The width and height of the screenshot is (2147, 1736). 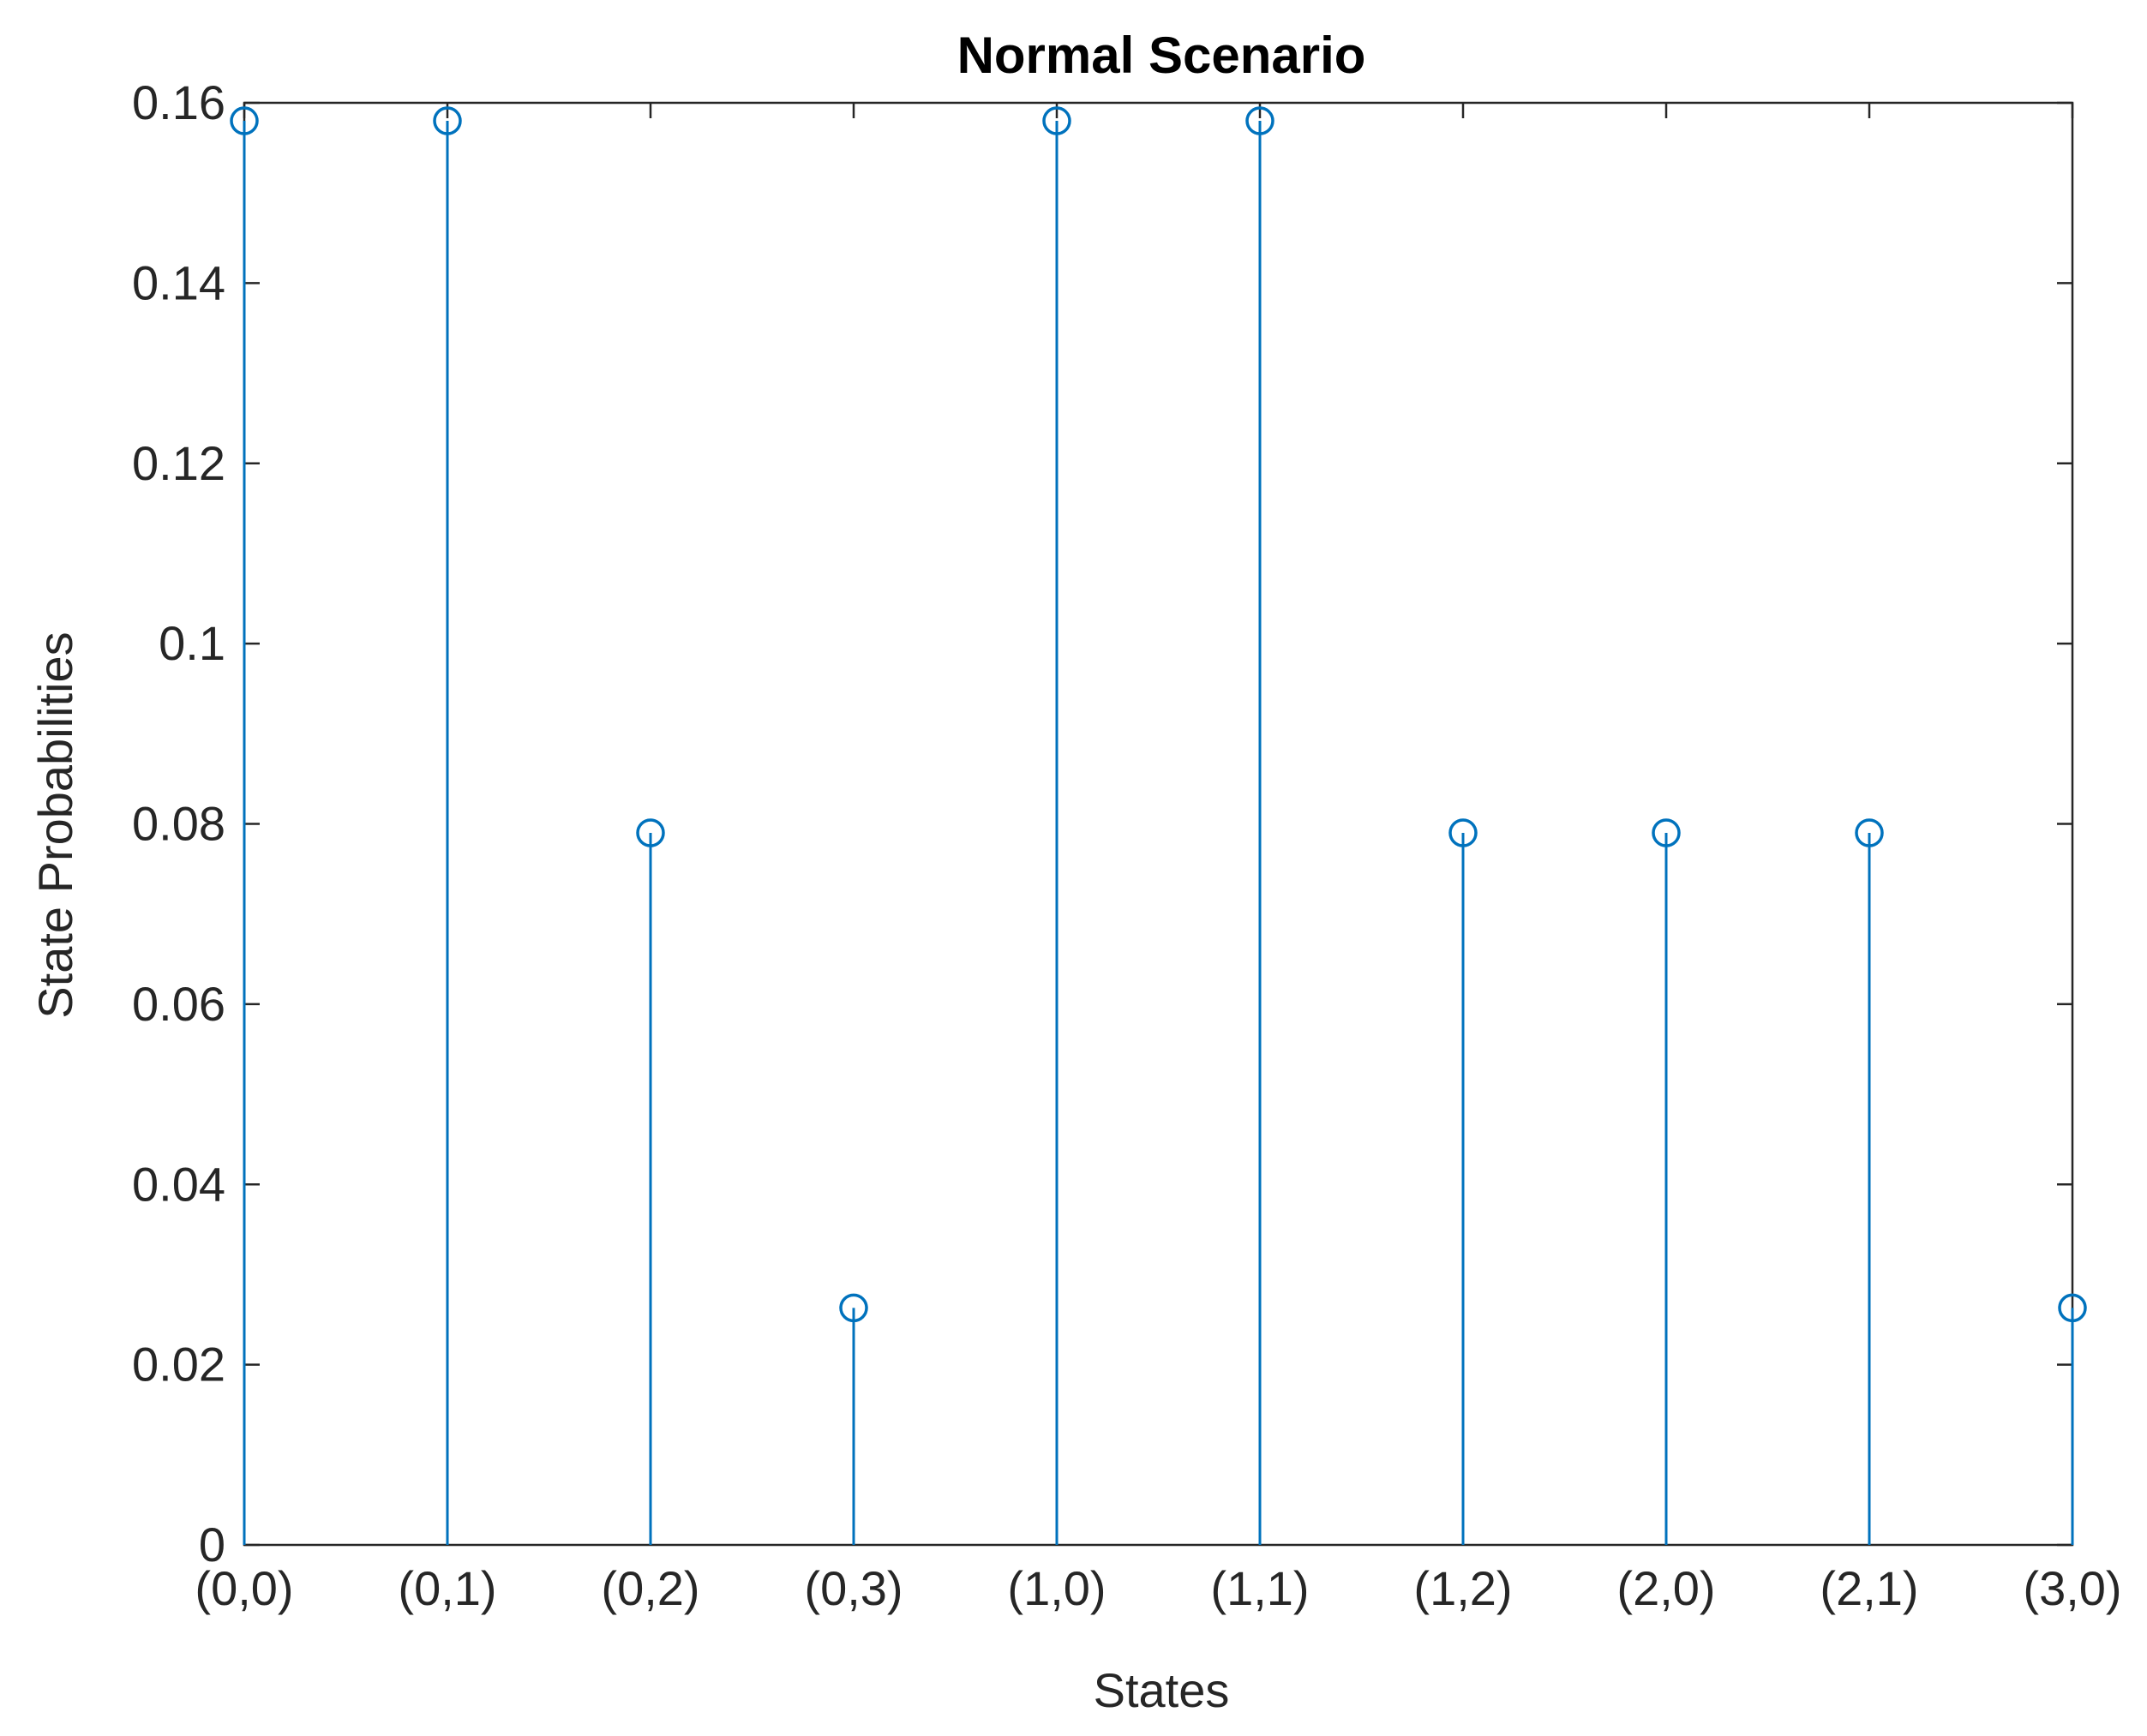 I want to click on x-tick-label: (0,0), so click(x=244, y=1588).